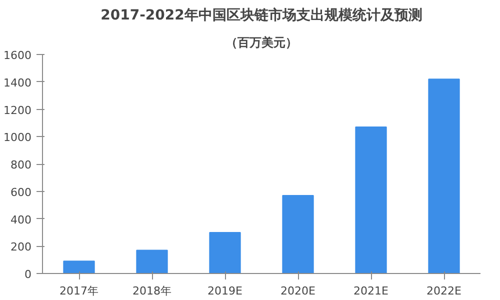  Describe the element at coordinates (18, 137) in the screenshot. I see `y-tick-label: 1000` at that location.